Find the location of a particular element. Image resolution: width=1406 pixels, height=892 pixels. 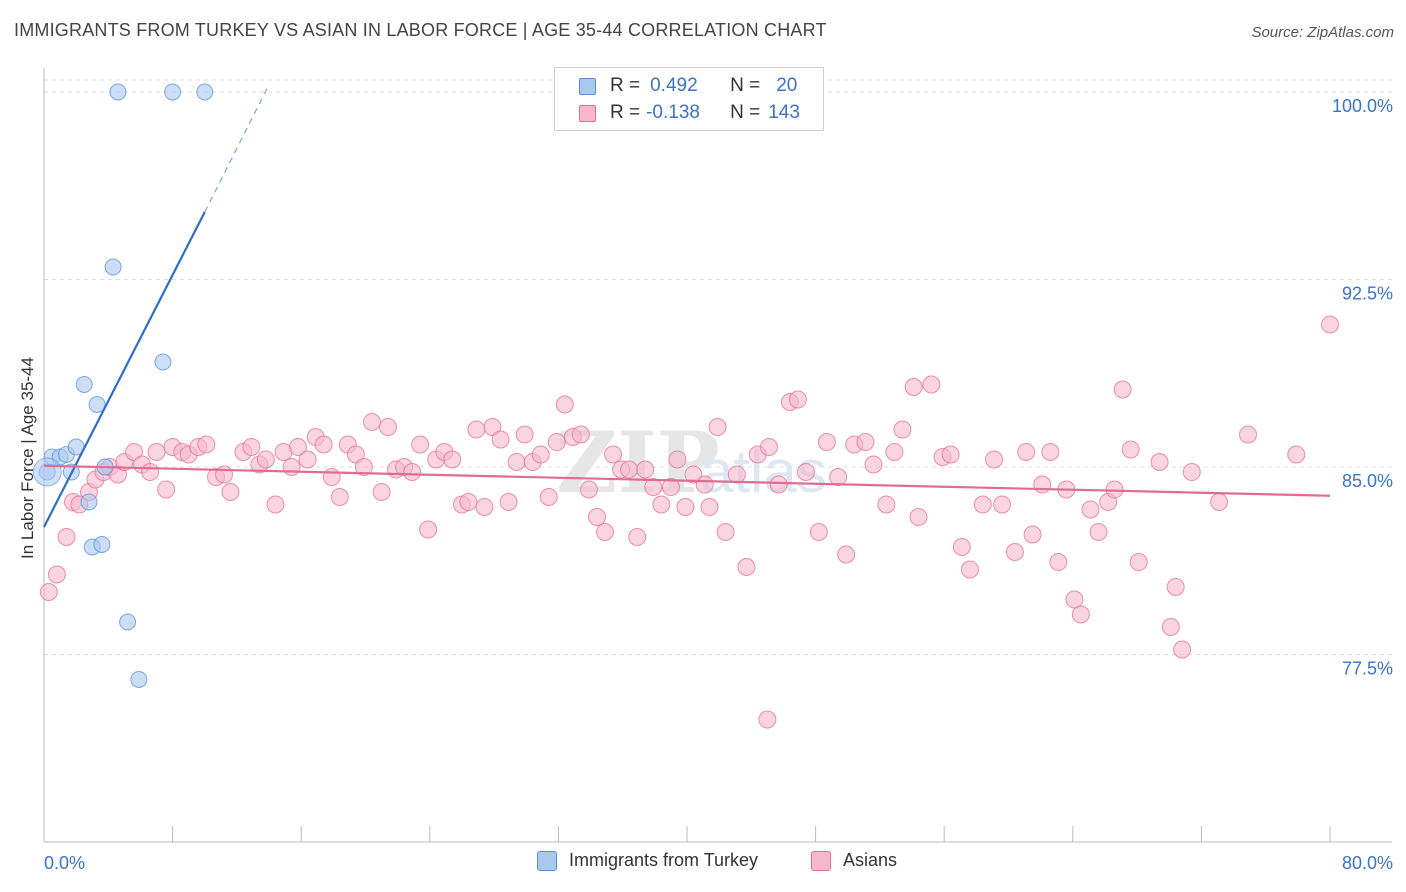

n-value: 143 is located at coordinates (784, 112).